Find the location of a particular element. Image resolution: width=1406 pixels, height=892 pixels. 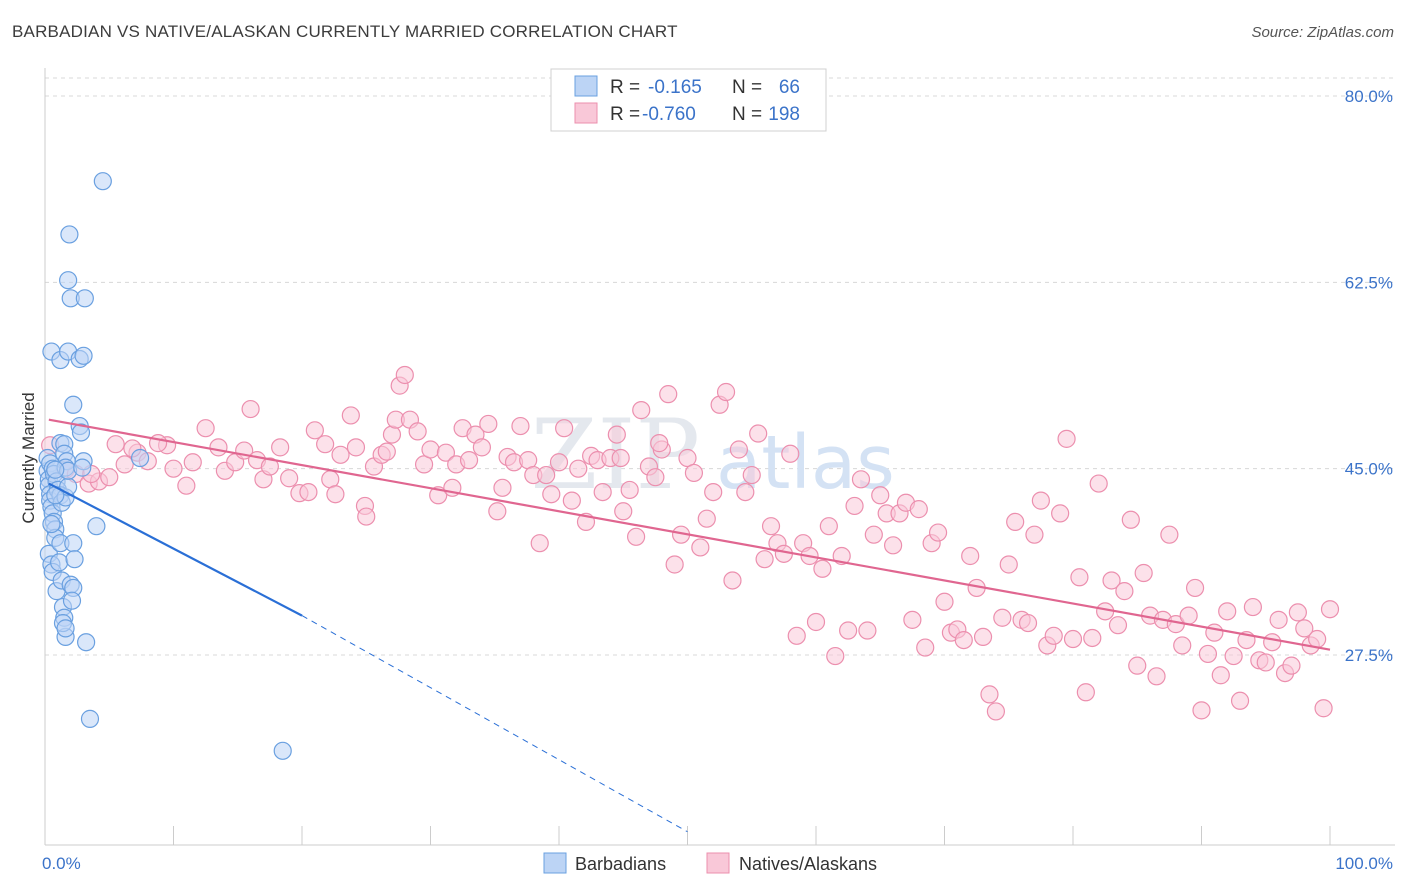

series-barbadians is located at coordinates (165, 466).